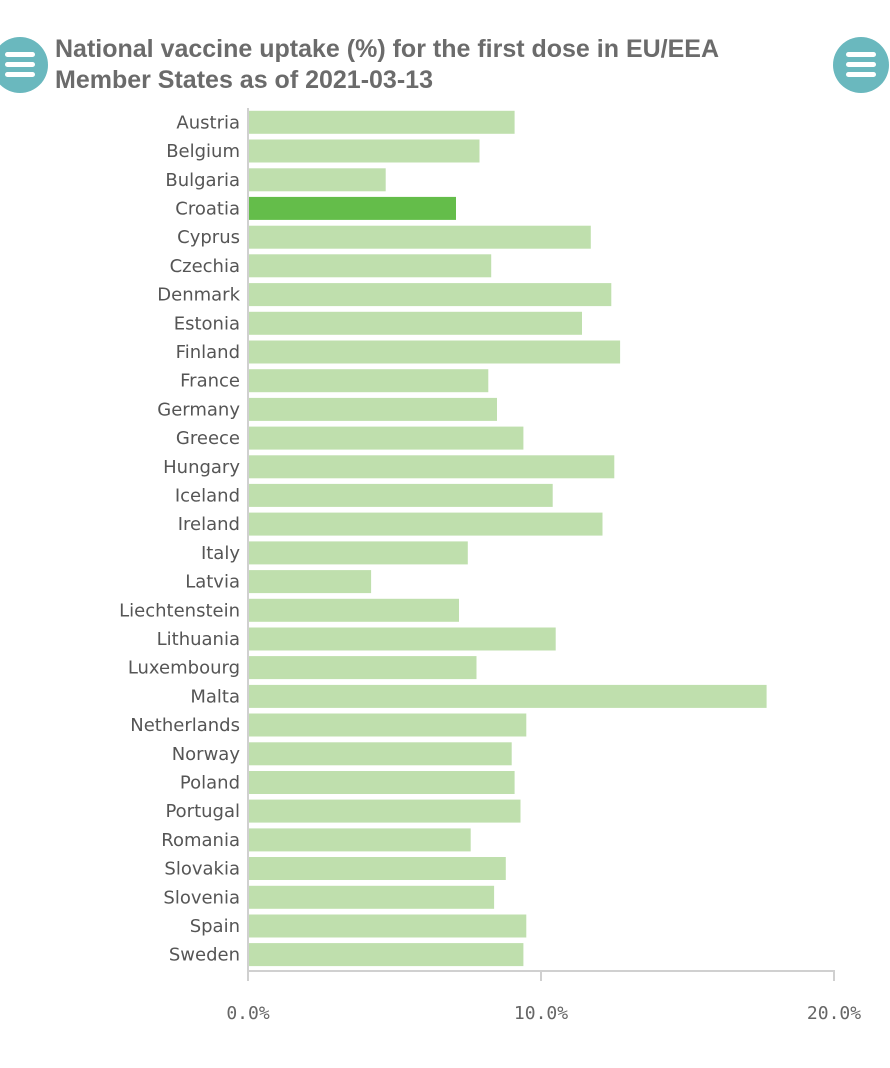  I want to click on bar-lithuania, so click(402, 639).